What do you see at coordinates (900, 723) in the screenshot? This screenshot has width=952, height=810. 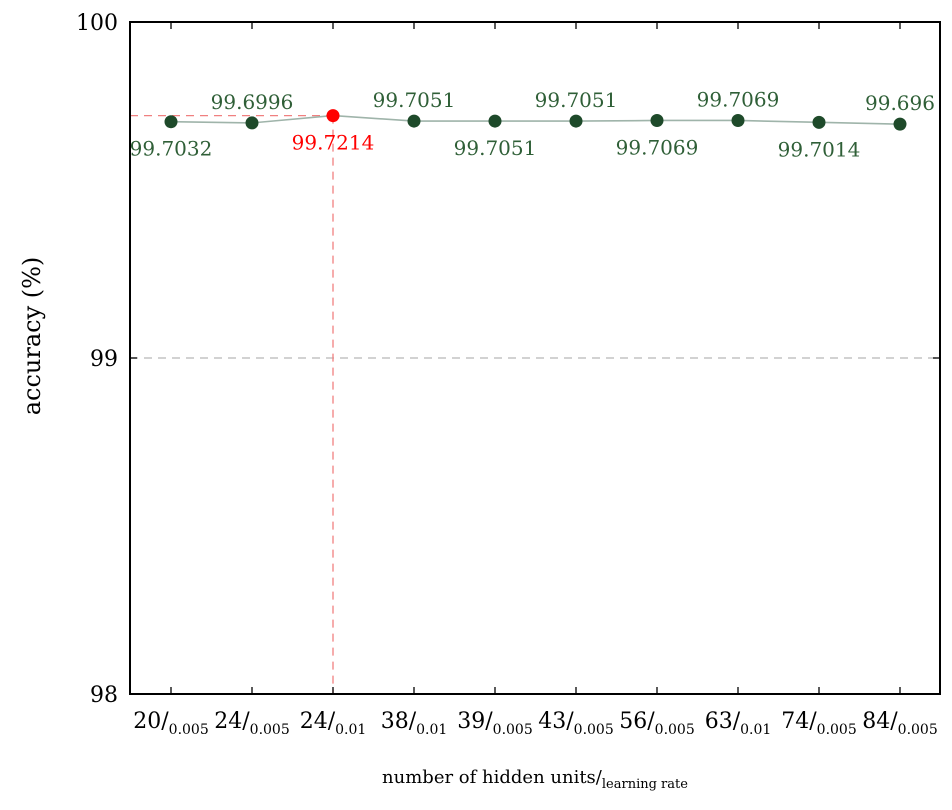 I see `x-tick-label: 84/0.005` at bounding box center [900, 723].